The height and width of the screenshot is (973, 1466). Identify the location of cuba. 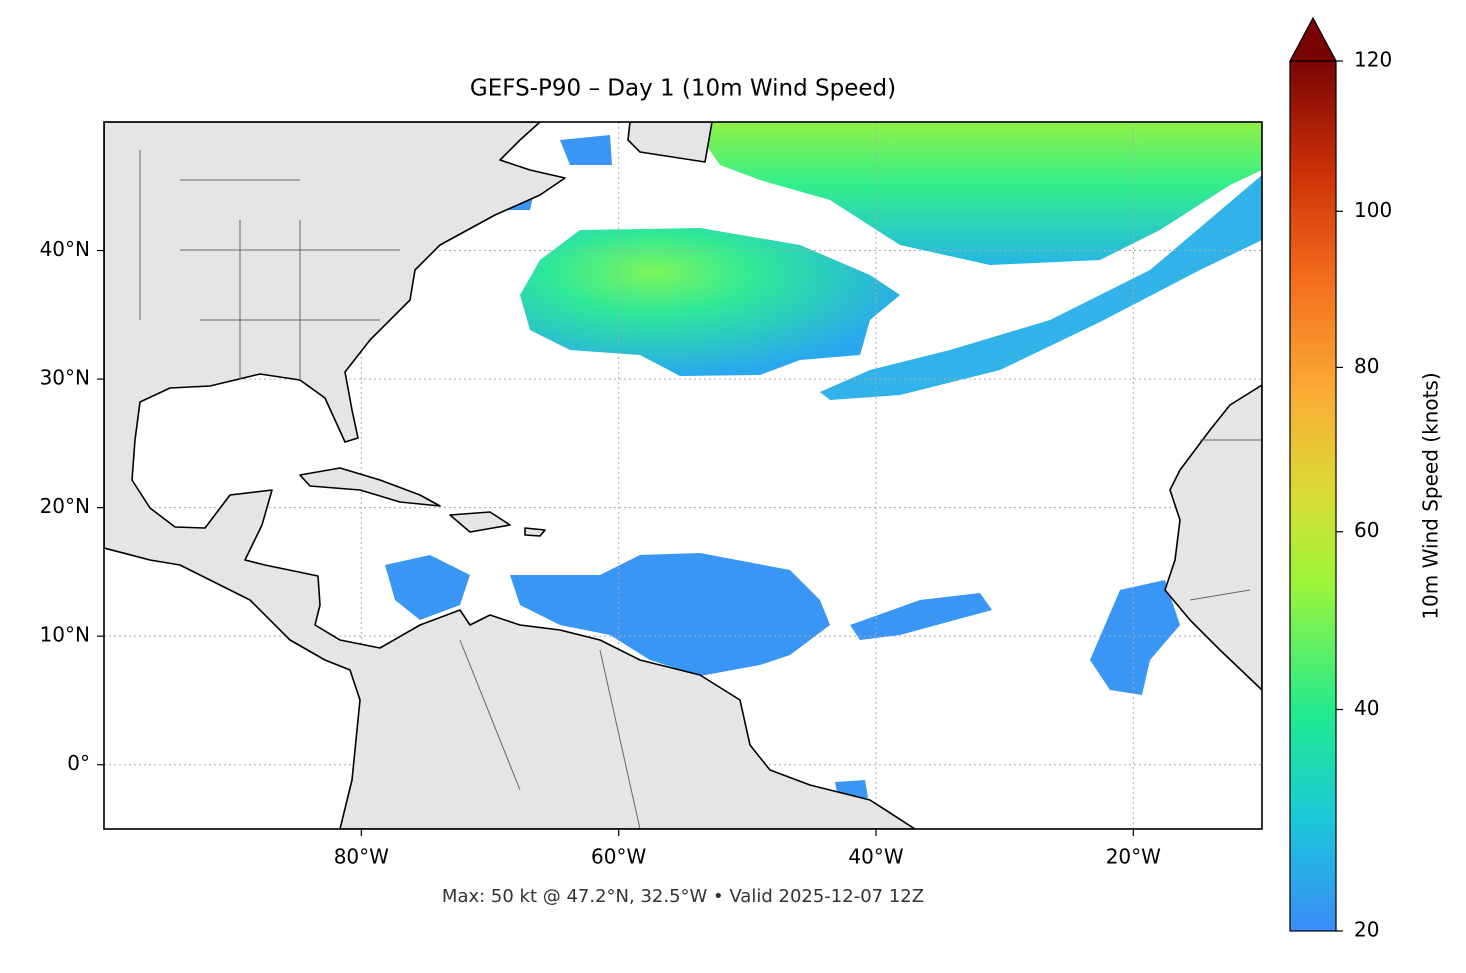
(370, 487).